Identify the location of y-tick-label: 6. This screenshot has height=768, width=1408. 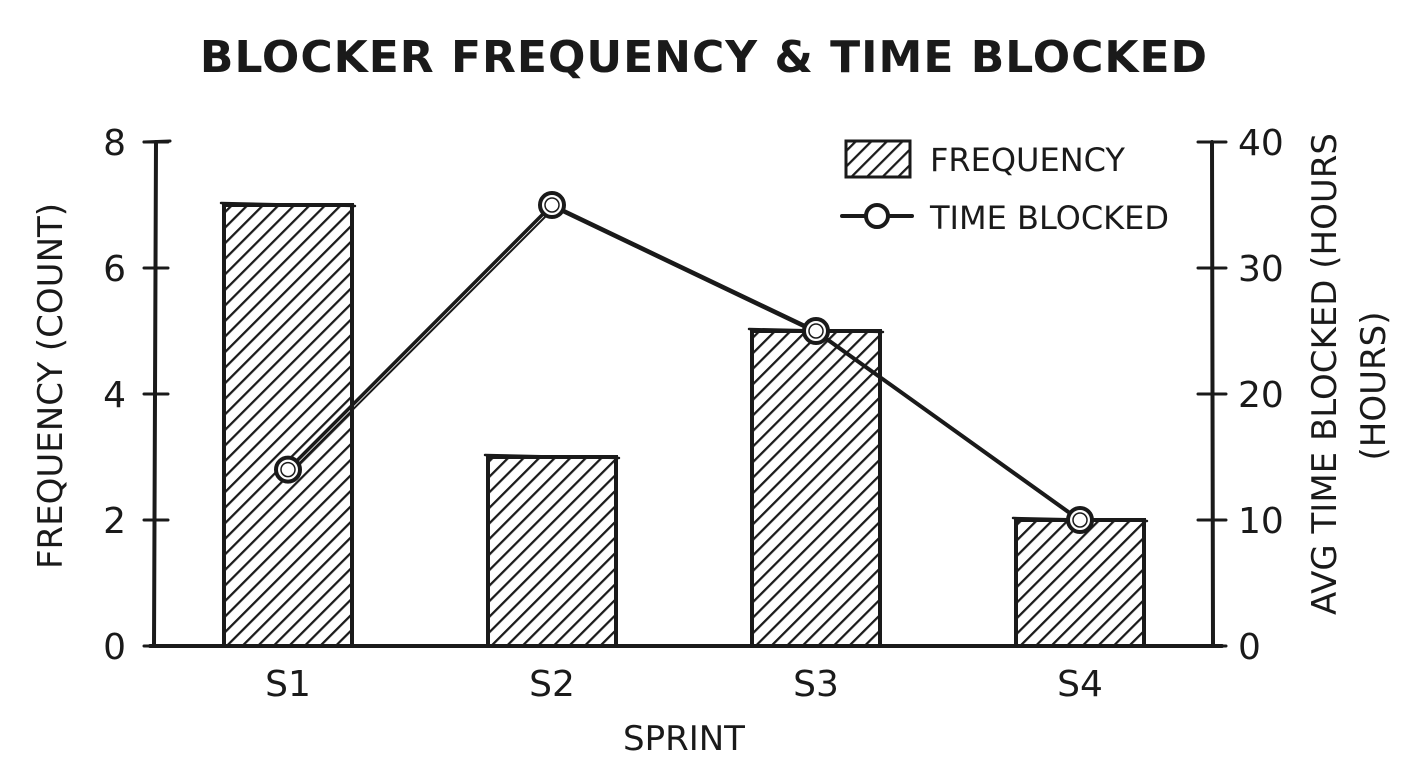
(114, 269).